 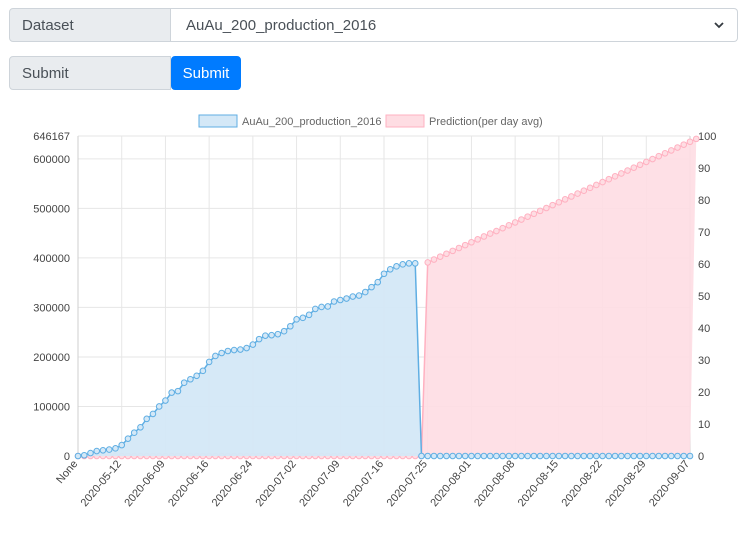 I want to click on x-tick-label: None, so click(x=67, y=472).